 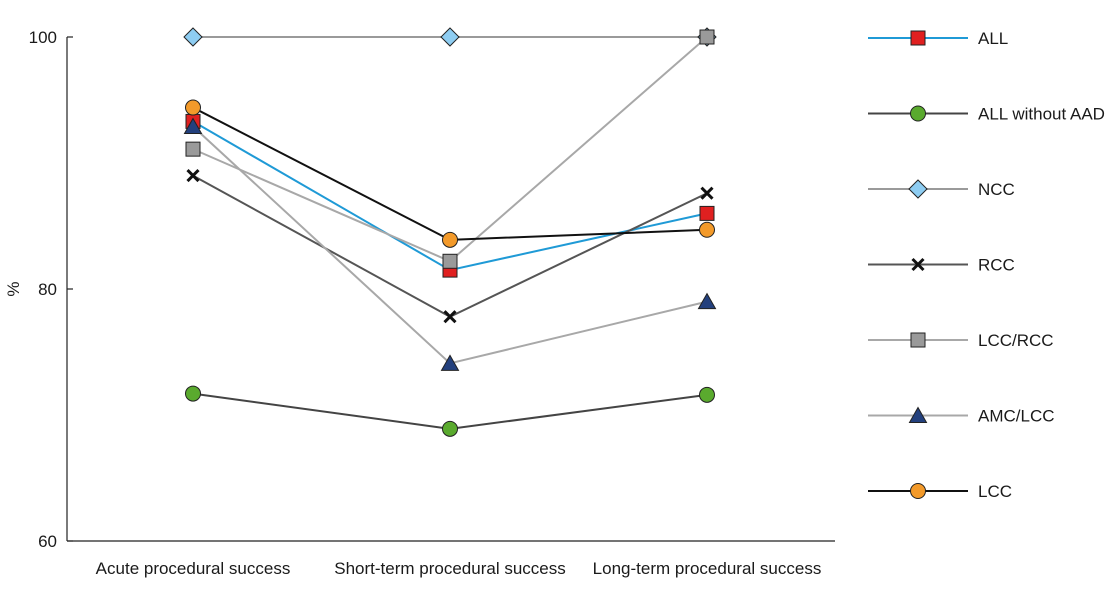 I want to click on legend-label: LCC, so click(x=995, y=491).